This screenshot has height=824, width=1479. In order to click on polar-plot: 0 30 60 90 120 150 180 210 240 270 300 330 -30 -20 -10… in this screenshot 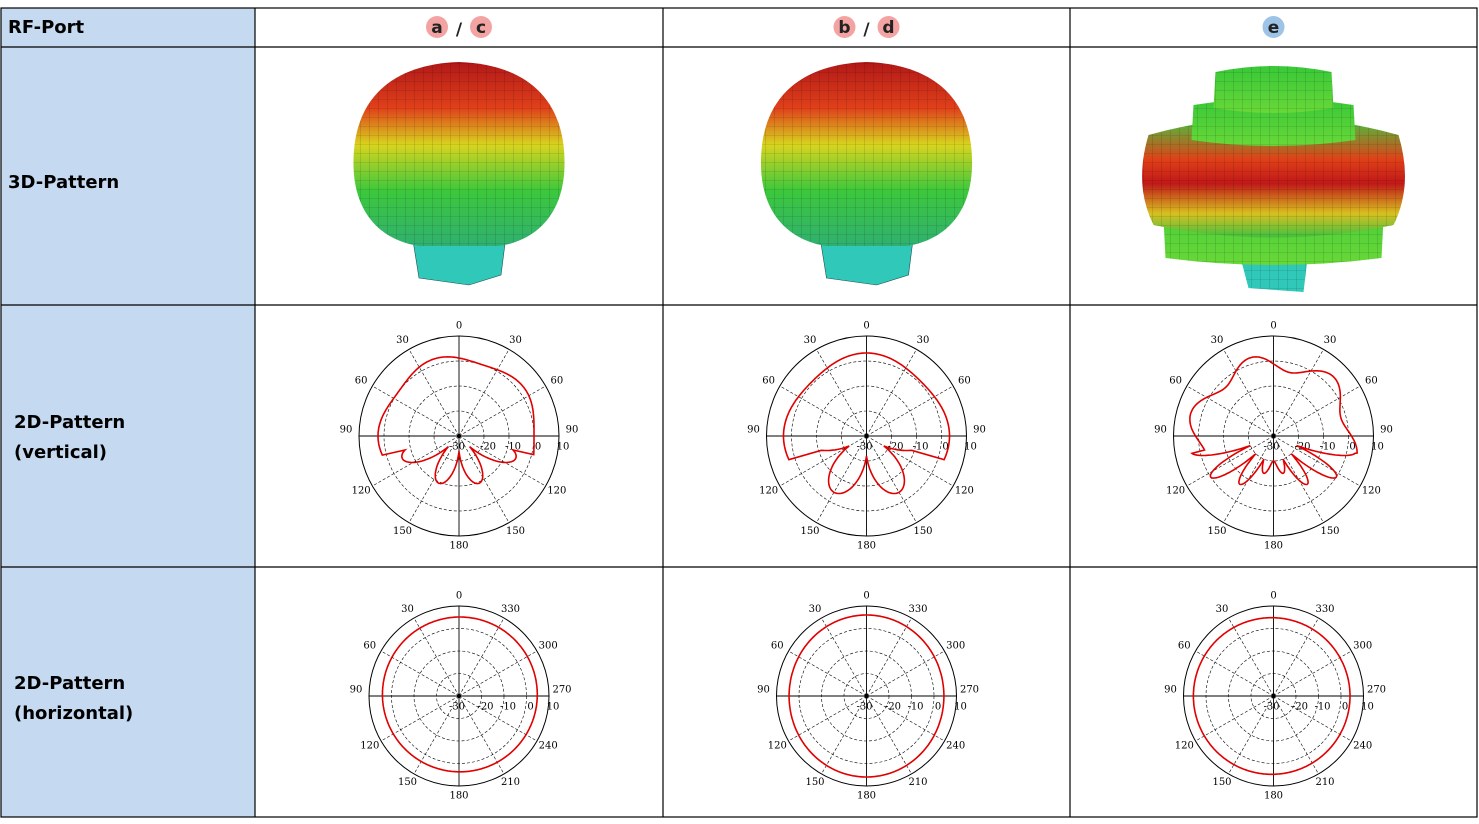, I will do `click(868, 696)`.